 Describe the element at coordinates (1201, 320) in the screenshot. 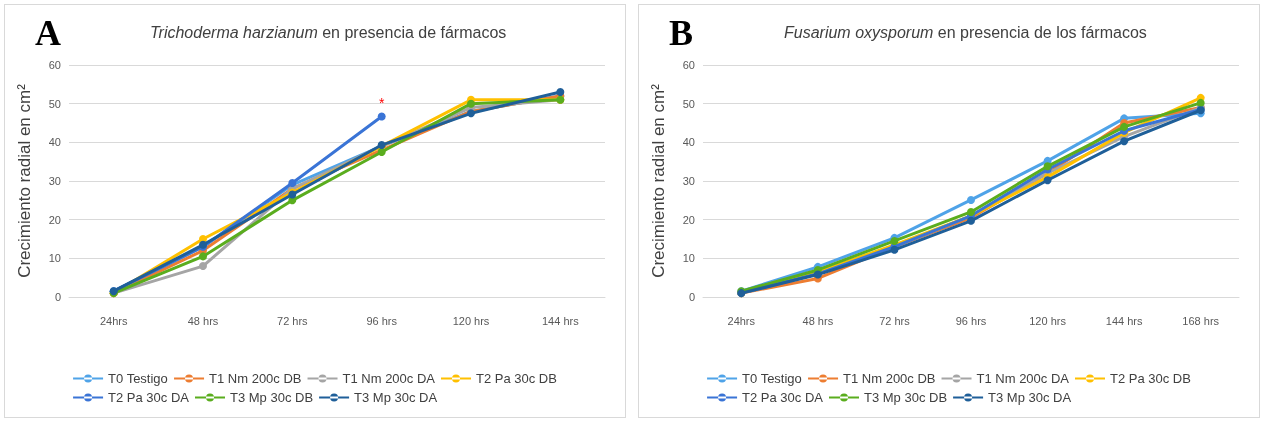

I see `x-tick-label: 168 hrs` at that location.